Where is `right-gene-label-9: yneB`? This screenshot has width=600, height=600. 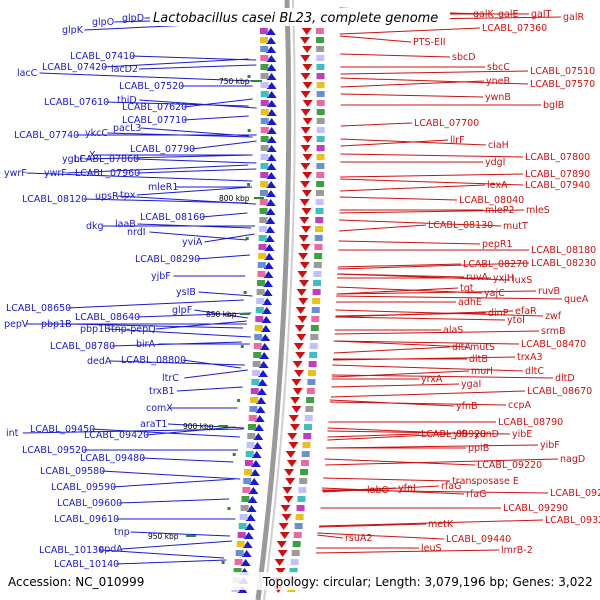
right-gene-label-9: yneB is located at coordinates (498, 81).